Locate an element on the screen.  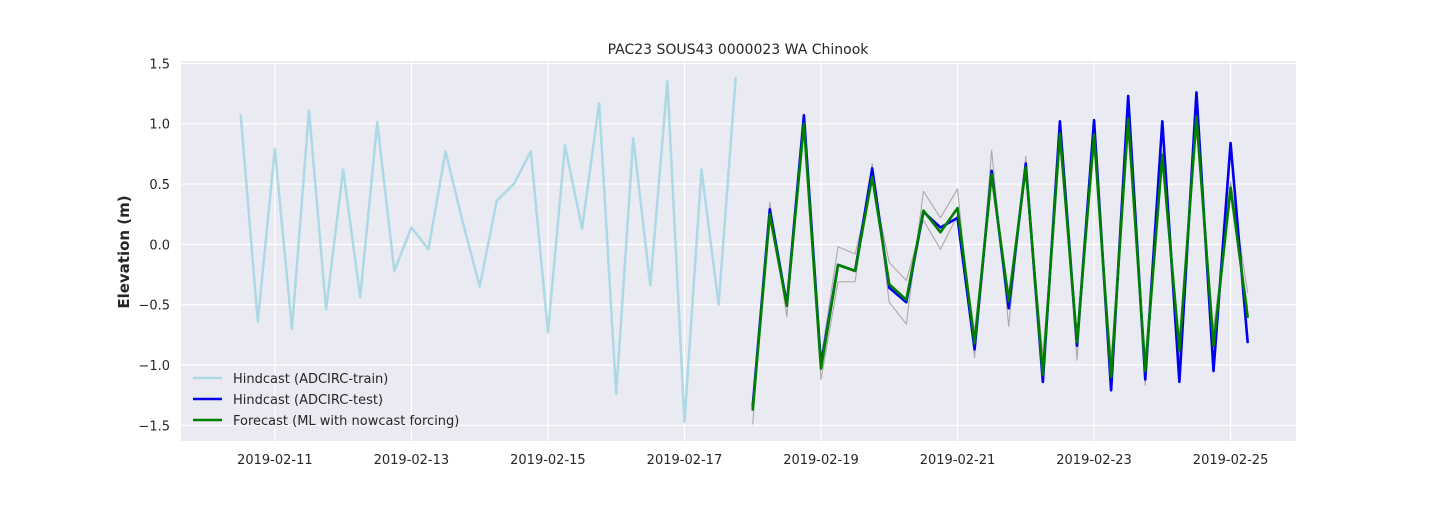
y-axis-label: Elevation (m) is located at coordinates (124, 251).